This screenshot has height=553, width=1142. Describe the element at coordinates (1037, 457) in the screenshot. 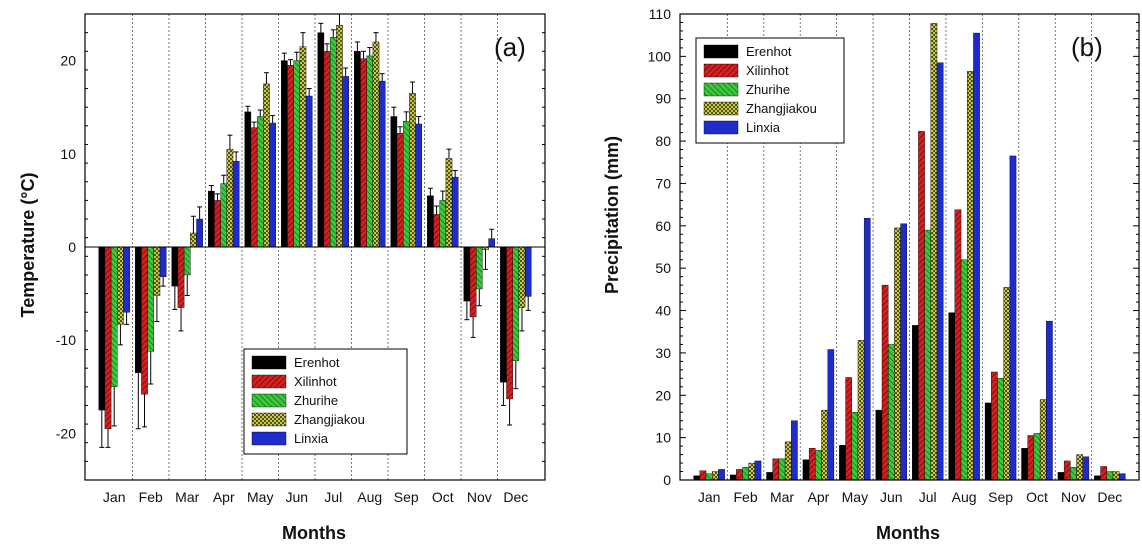

I see `bar-zhurihe-oct` at that location.